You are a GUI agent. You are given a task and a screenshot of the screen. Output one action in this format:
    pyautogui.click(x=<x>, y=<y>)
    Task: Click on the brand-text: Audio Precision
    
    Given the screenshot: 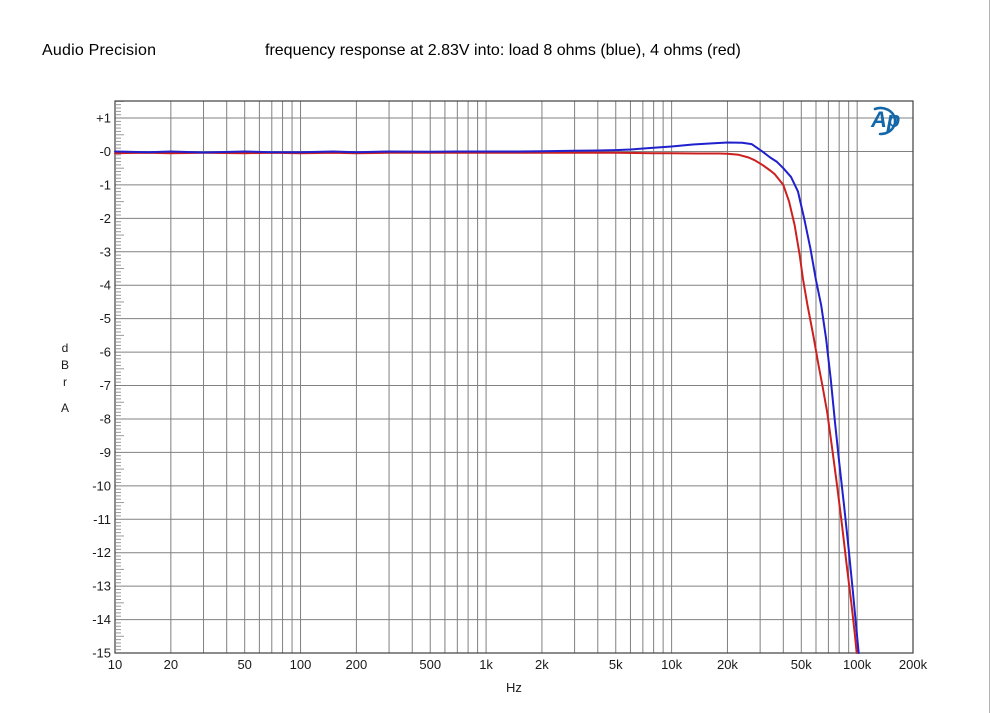 What is the action you would take?
    pyautogui.click(x=99, y=50)
    